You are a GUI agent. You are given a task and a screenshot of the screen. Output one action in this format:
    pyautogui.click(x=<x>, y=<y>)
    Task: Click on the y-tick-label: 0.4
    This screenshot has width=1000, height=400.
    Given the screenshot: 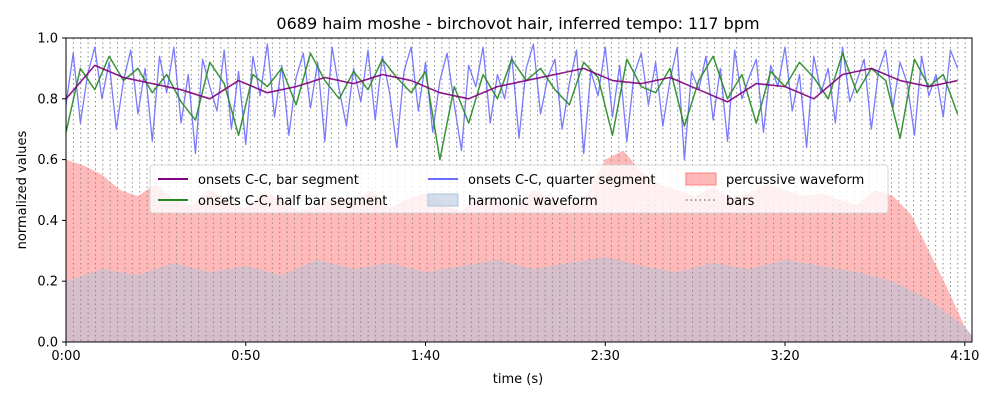 What is the action you would take?
    pyautogui.click(x=47, y=221)
    